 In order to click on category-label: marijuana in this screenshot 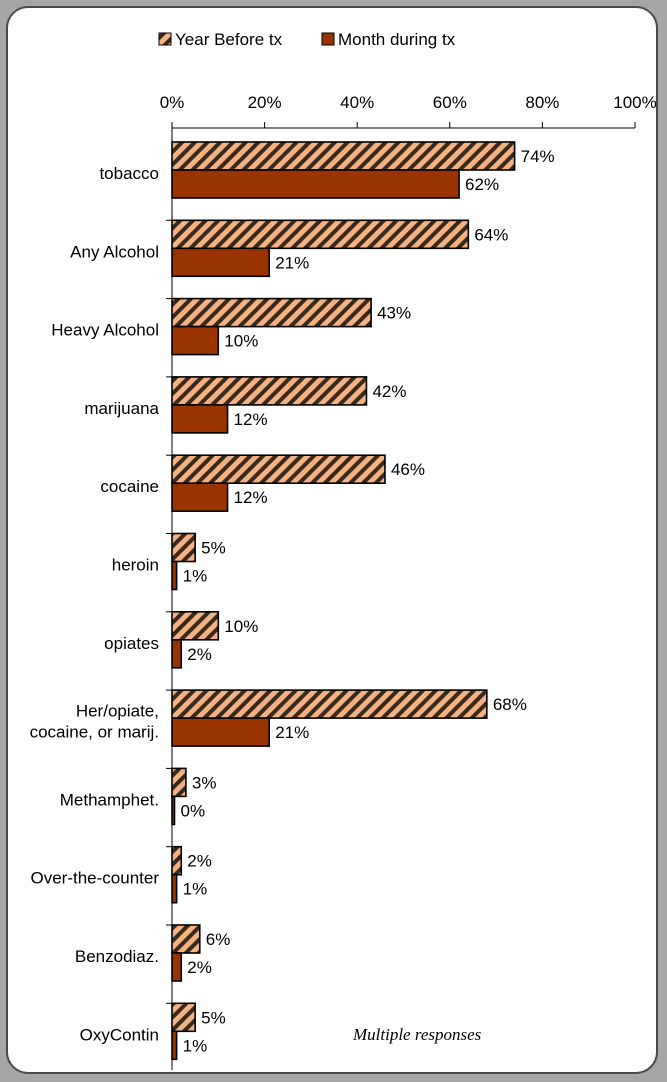, I will do `click(121, 408)`.